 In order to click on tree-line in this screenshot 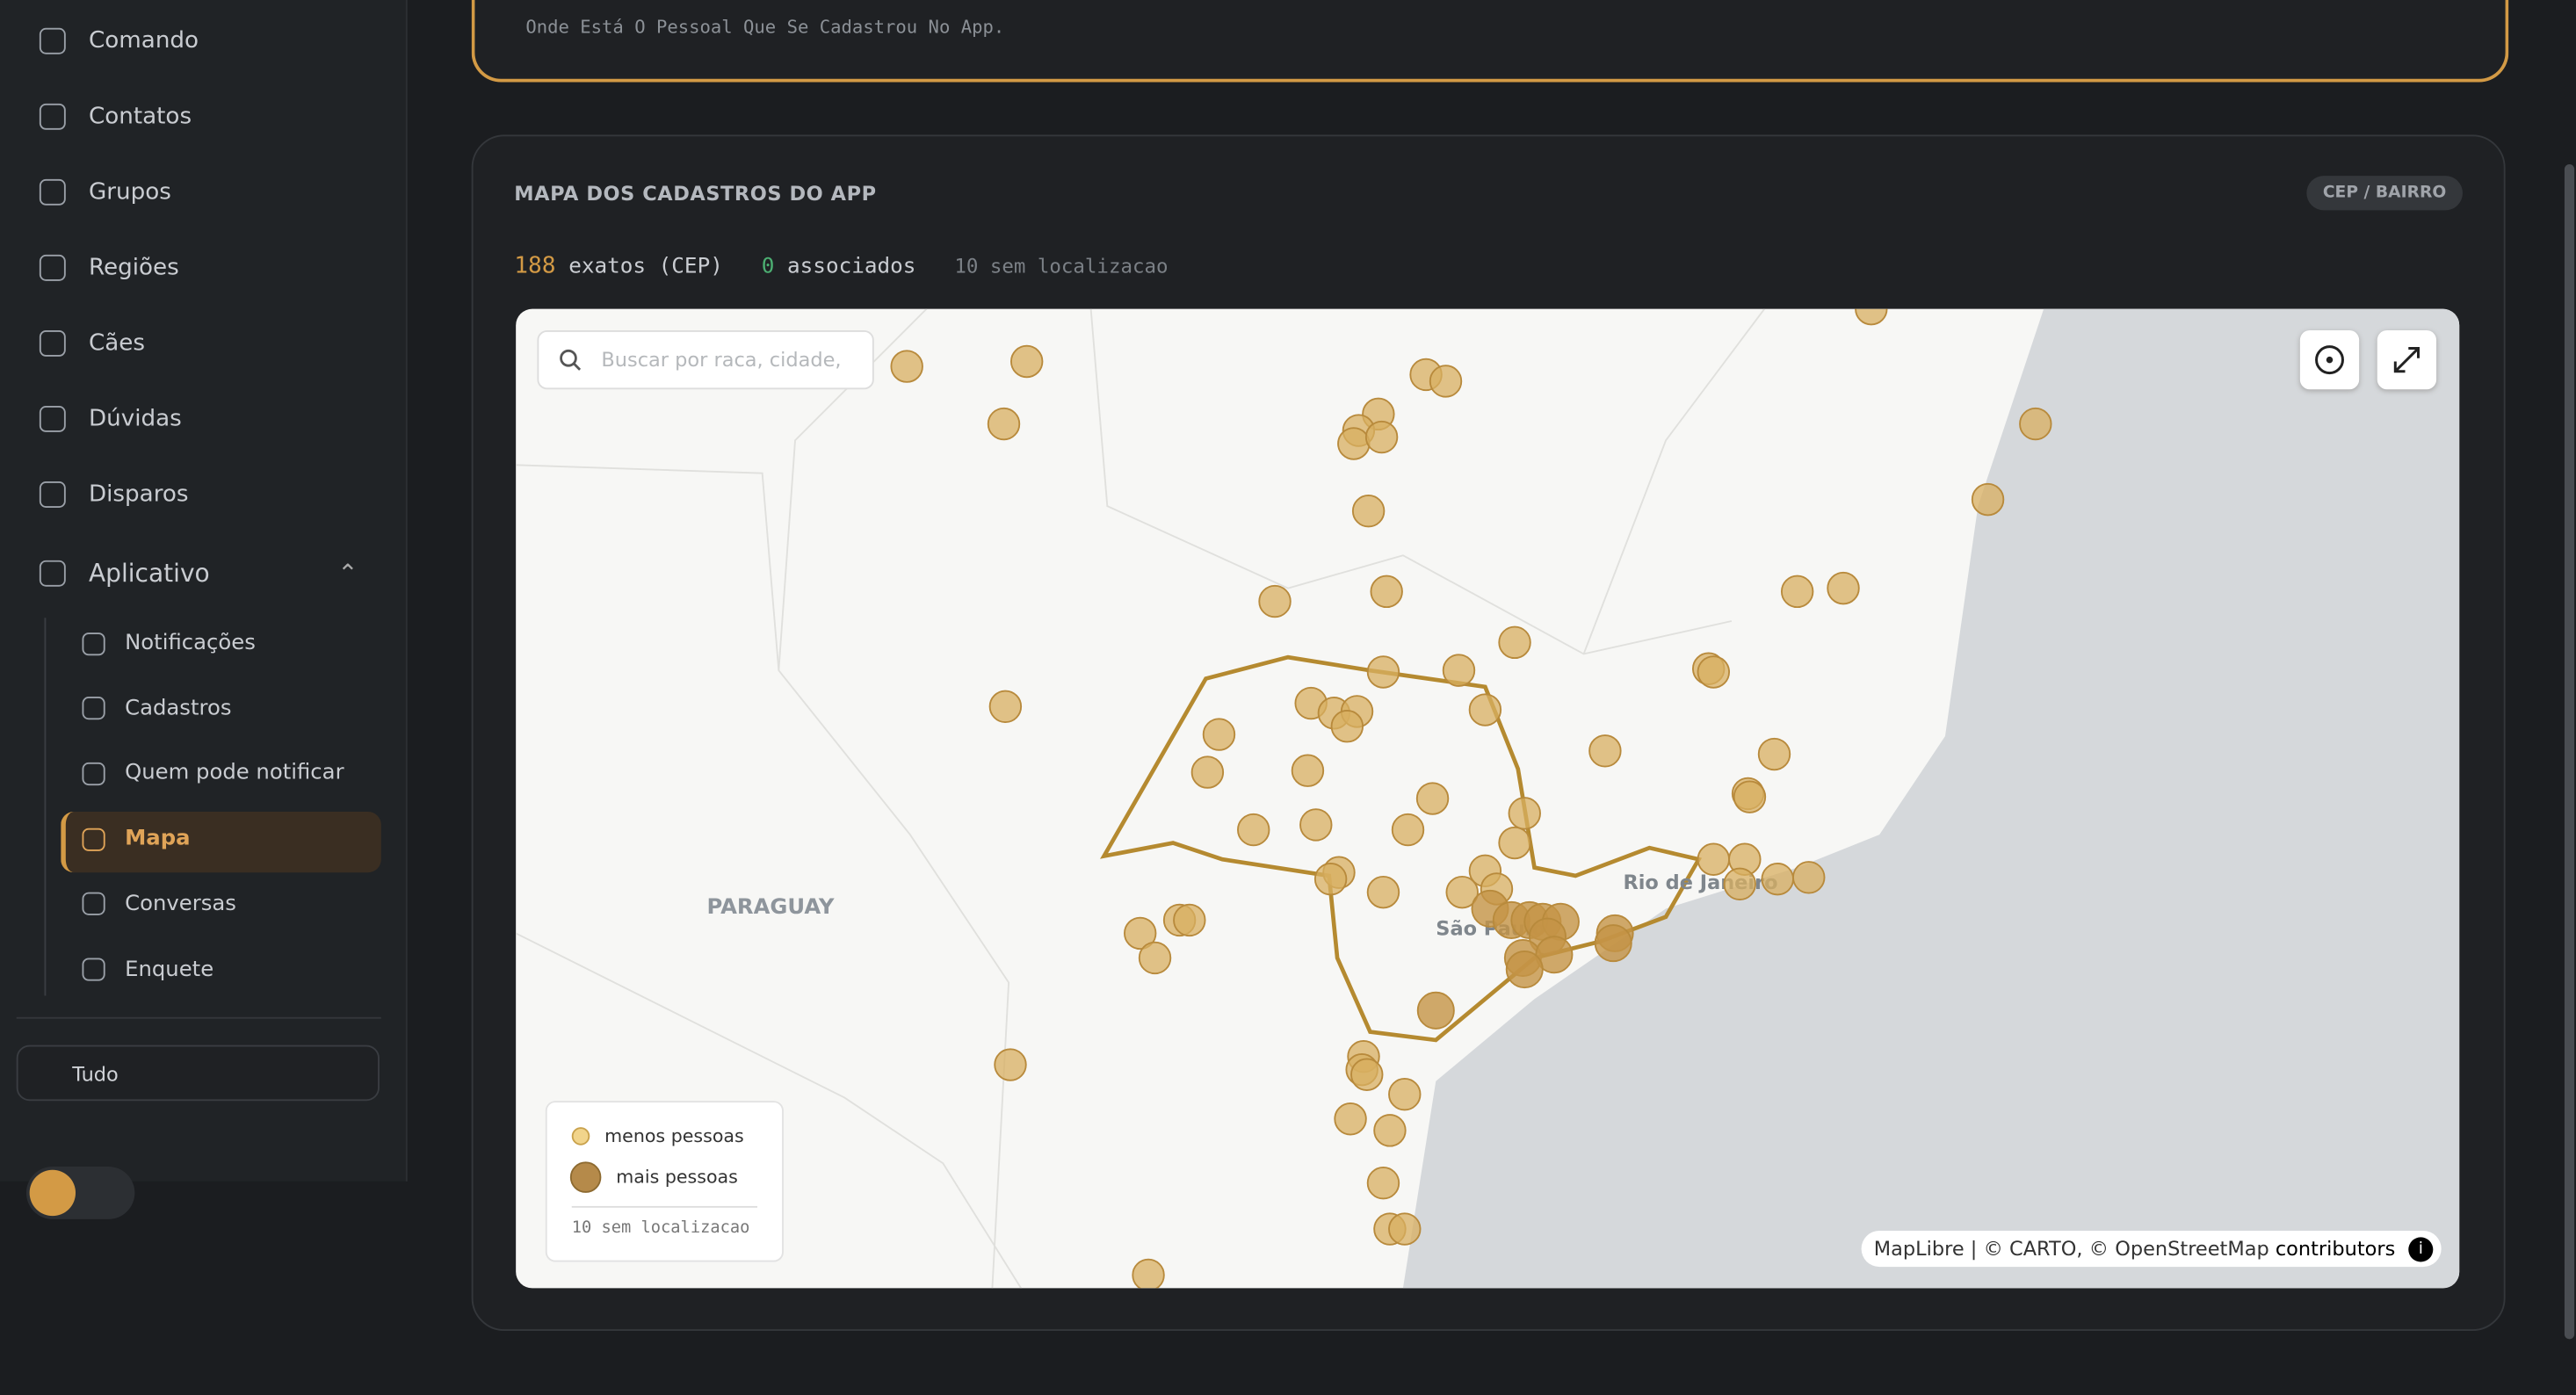, I will do `click(45, 807)`.